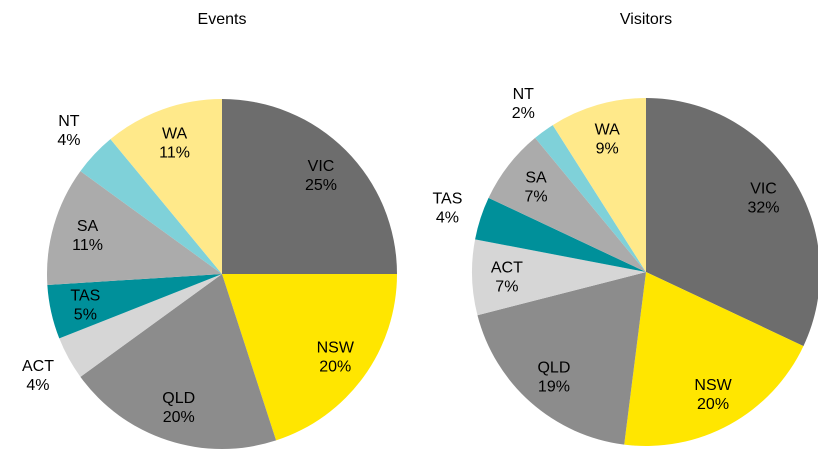 Image resolution: width=818 pixels, height=450 pixels. I want to click on slice-value: 19%, so click(554, 386).